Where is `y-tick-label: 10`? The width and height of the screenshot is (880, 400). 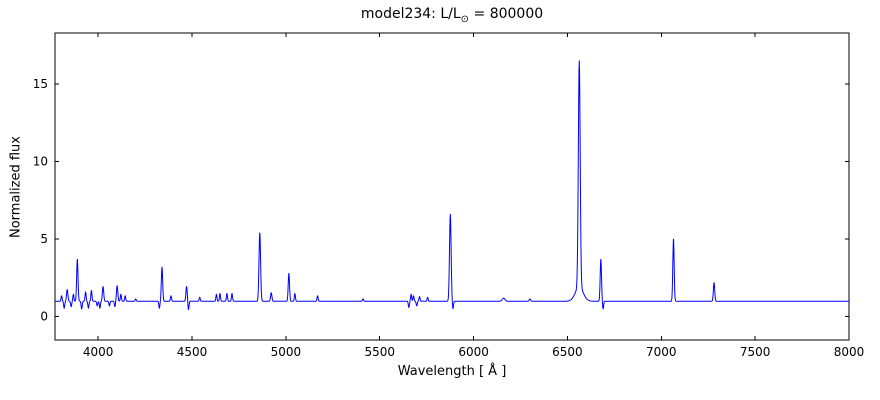
y-tick-label: 10 is located at coordinates (40, 162).